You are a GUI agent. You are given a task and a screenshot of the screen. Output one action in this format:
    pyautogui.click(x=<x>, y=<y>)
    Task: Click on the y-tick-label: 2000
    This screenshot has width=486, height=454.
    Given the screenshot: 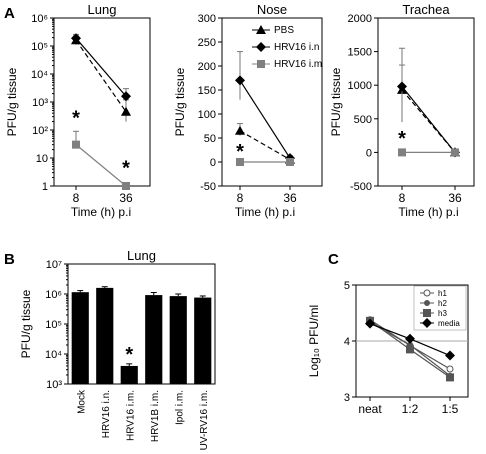 What is the action you would take?
    pyautogui.click(x=360, y=19)
    